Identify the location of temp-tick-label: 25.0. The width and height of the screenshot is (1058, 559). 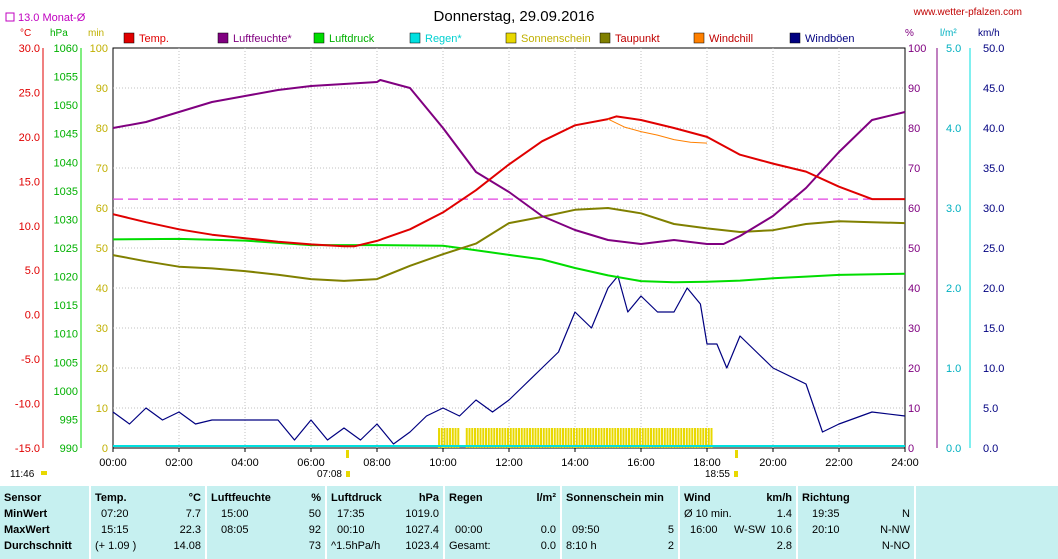
(29, 93).